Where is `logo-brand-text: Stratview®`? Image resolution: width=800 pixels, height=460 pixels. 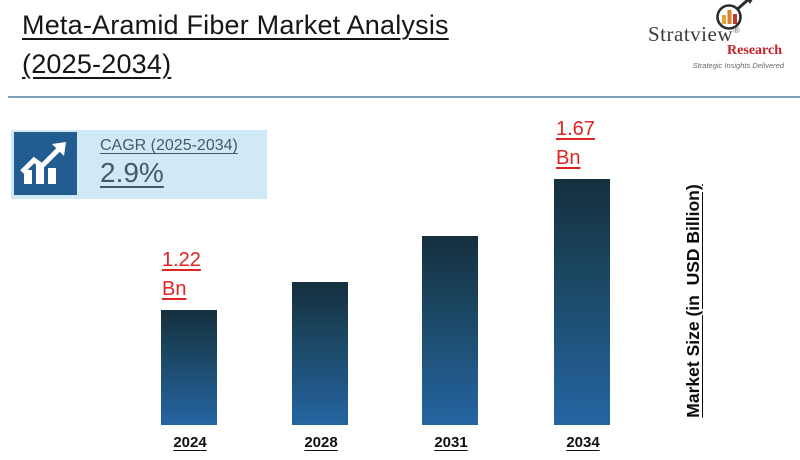 logo-brand-text: Stratview® is located at coordinates (712, 34).